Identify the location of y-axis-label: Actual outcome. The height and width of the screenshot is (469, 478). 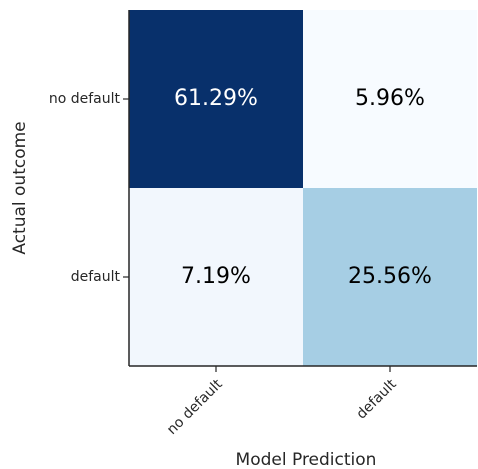
(20, 187).